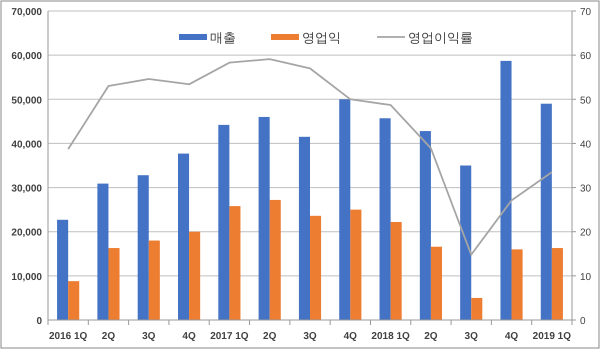  Describe the element at coordinates (586, 144) in the screenshot. I see `y2-tick-label: 40` at that location.